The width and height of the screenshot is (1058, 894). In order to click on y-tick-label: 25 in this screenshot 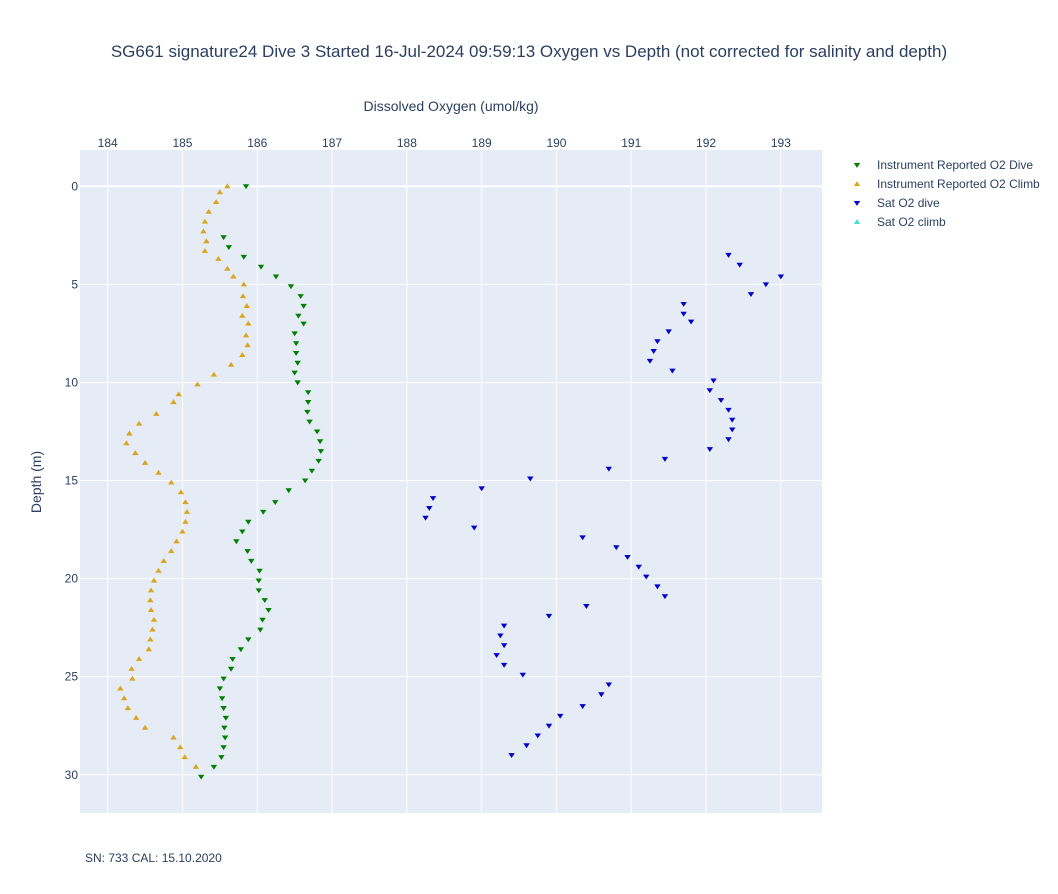, I will do `click(72, 677)`.